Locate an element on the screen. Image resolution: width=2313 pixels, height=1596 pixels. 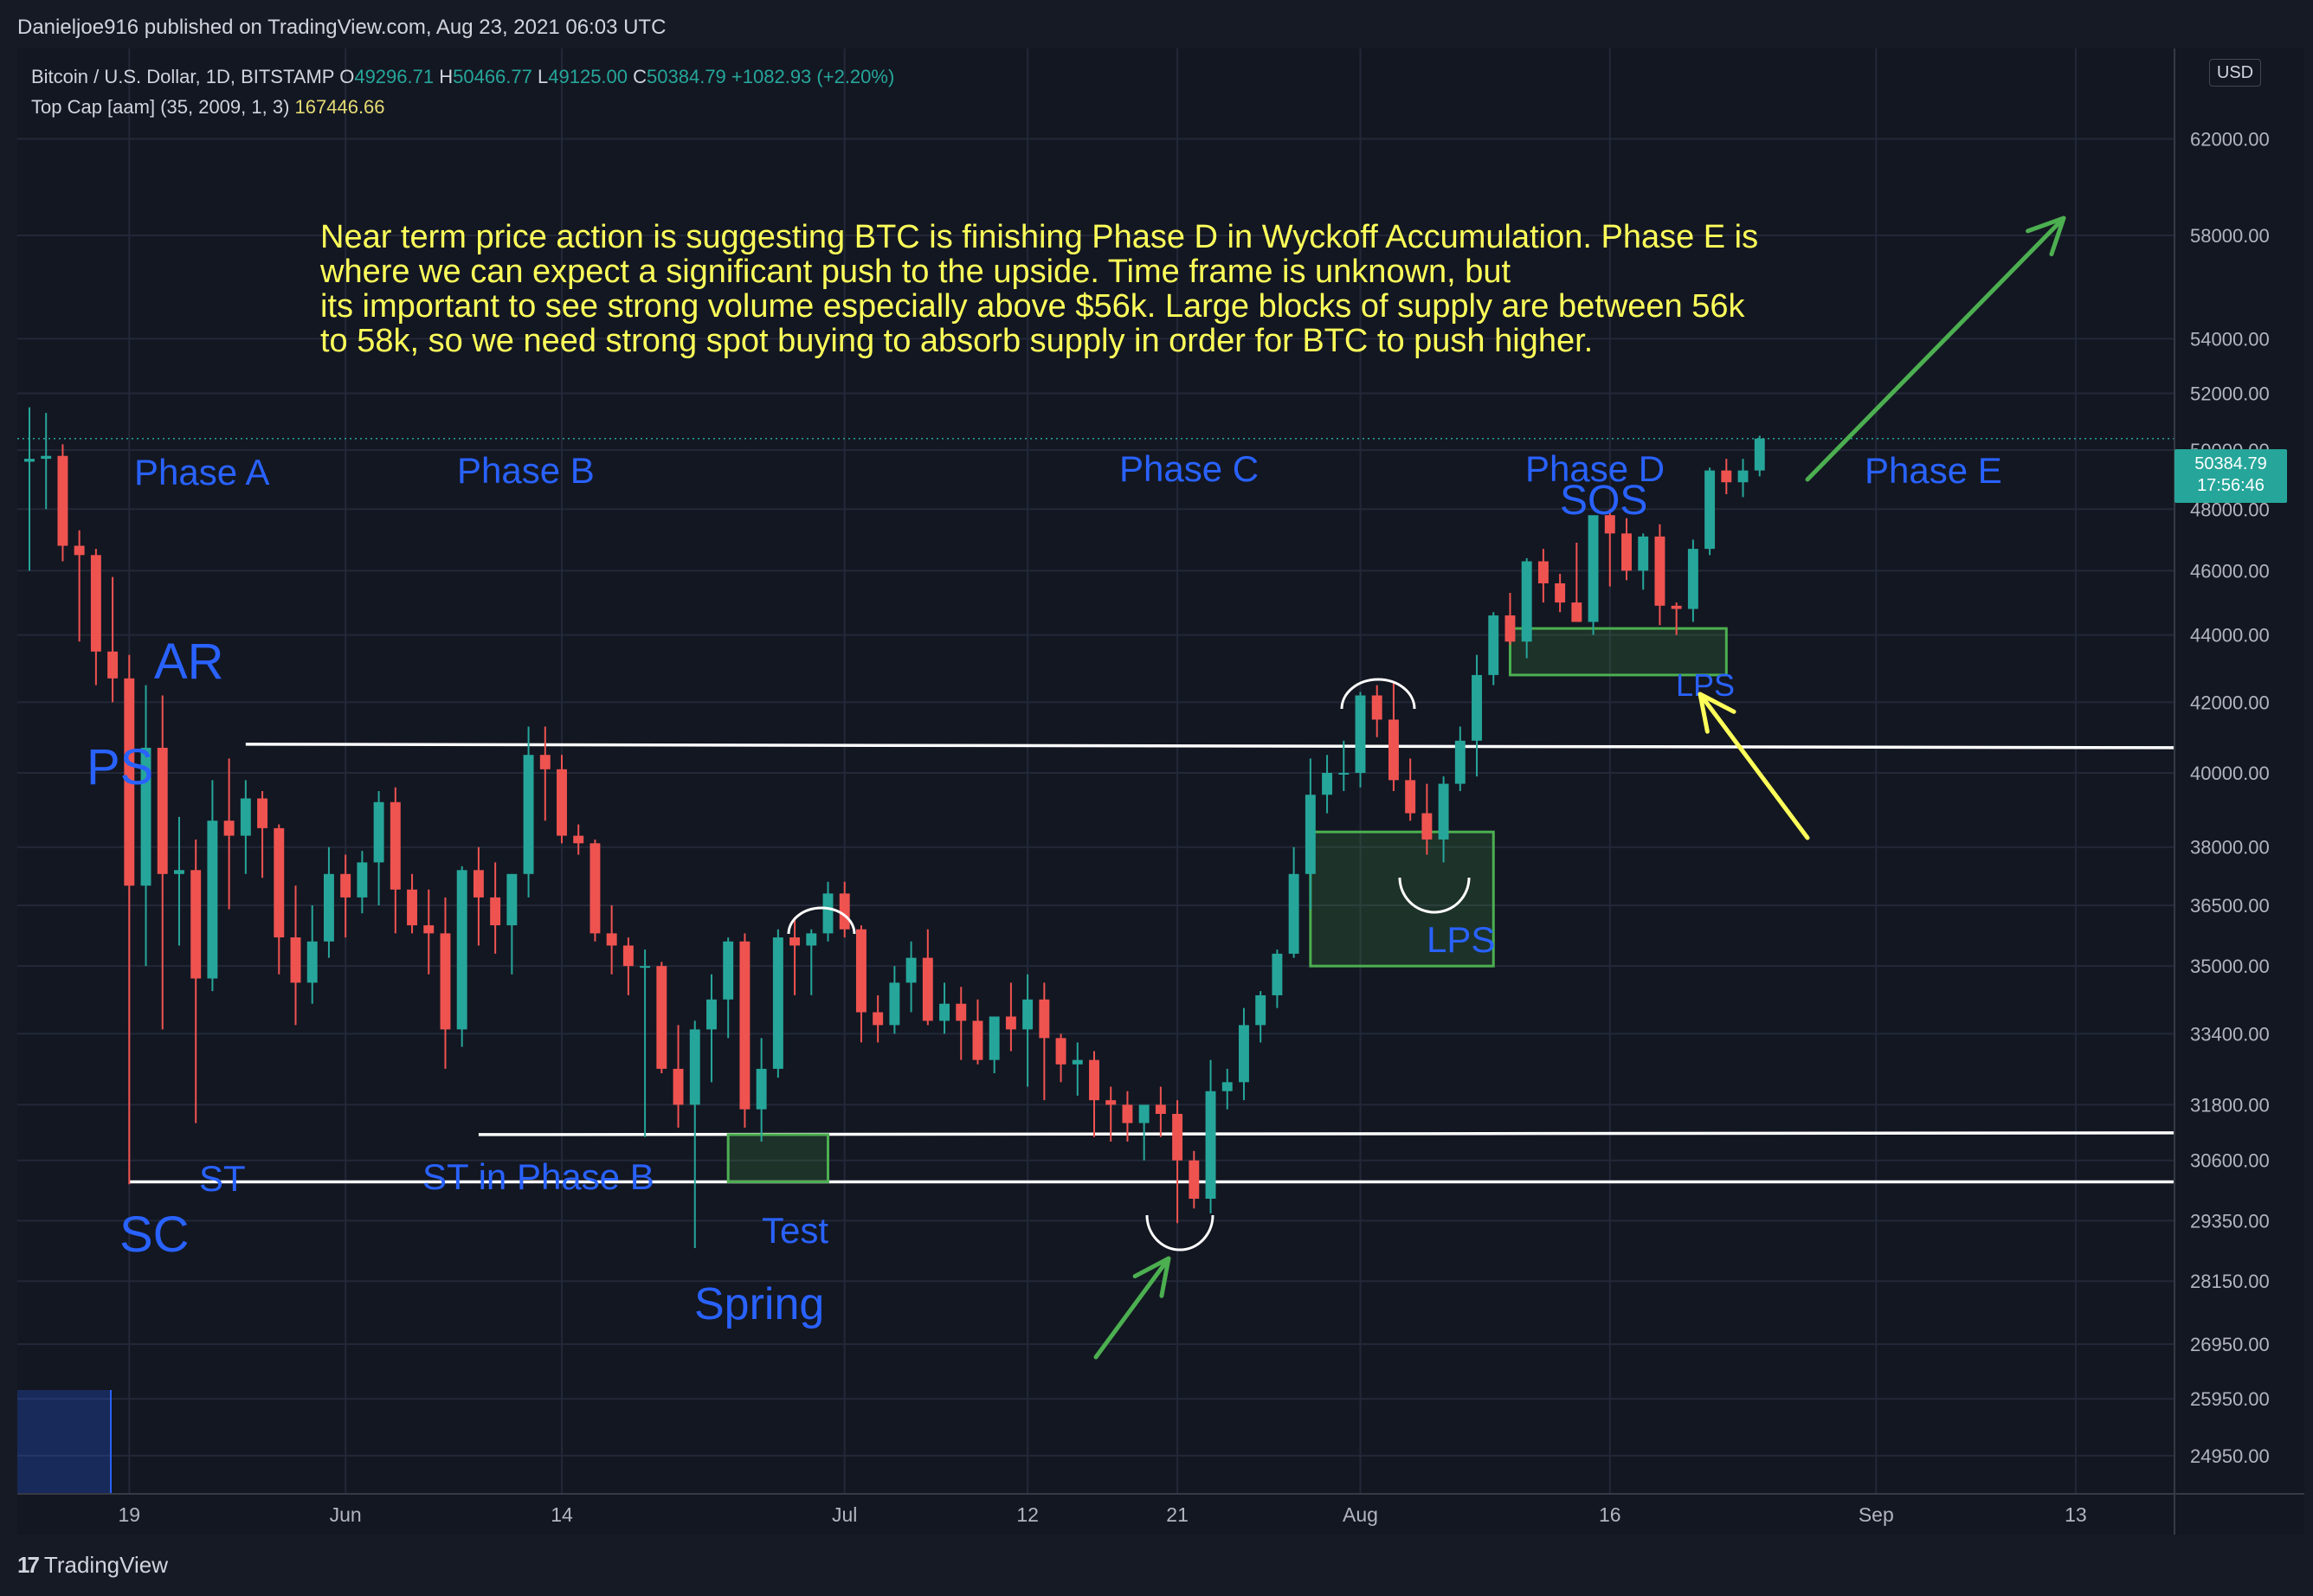
spring-up-arrow-head is located at coordinates (1151, 1277).